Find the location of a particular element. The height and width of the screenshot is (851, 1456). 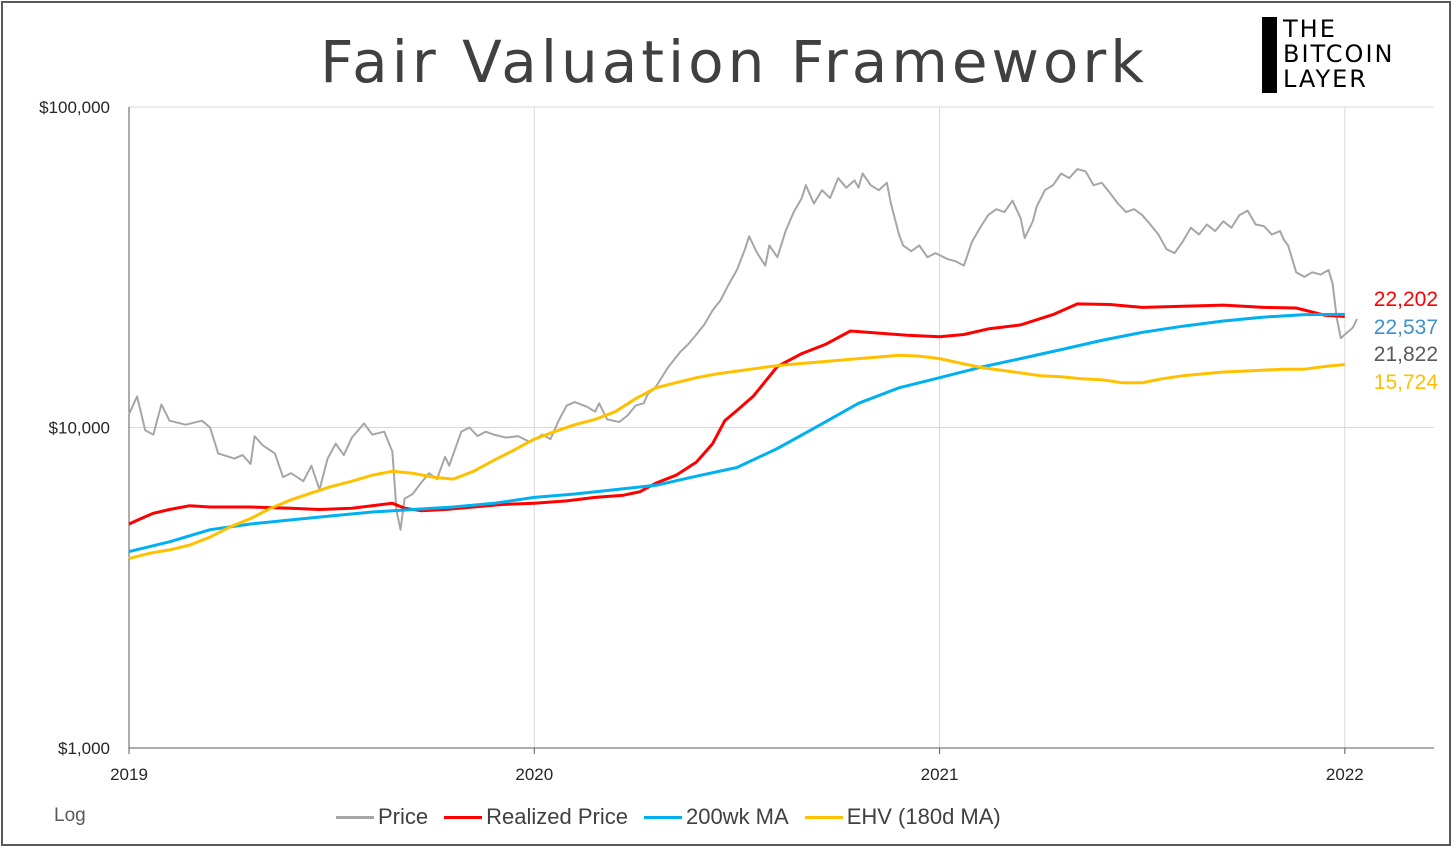

bitcoin-layer-logo: THE BITCOIN LAYER is located at coordinates (1352, 56).